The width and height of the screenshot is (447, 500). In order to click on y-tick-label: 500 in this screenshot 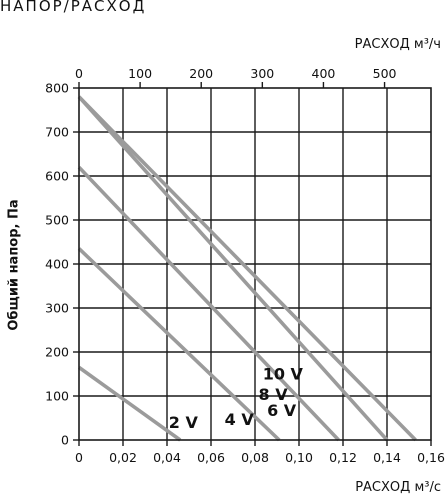, I will do `click(57, 220)`.